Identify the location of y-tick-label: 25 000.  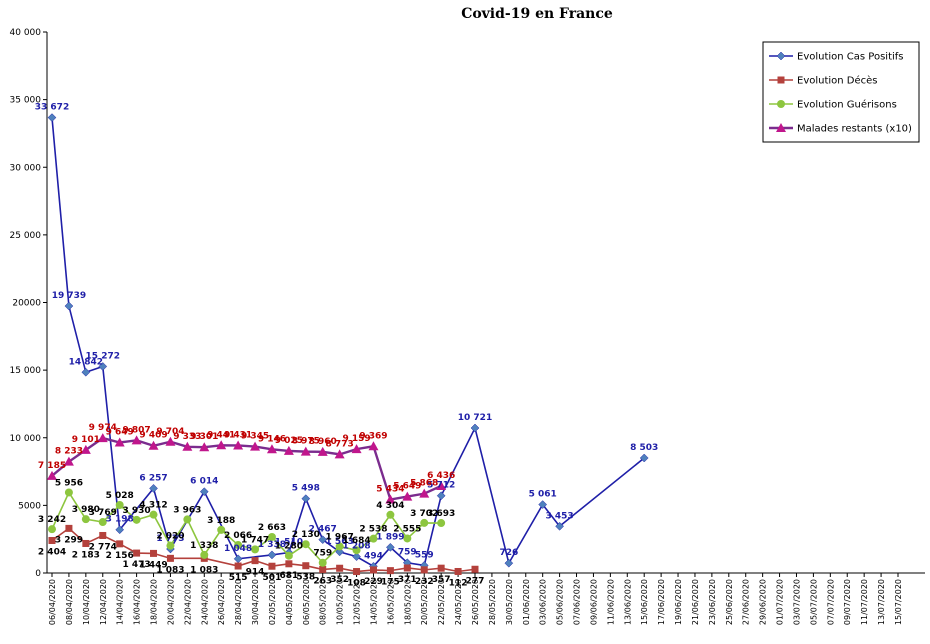
(26, 236).